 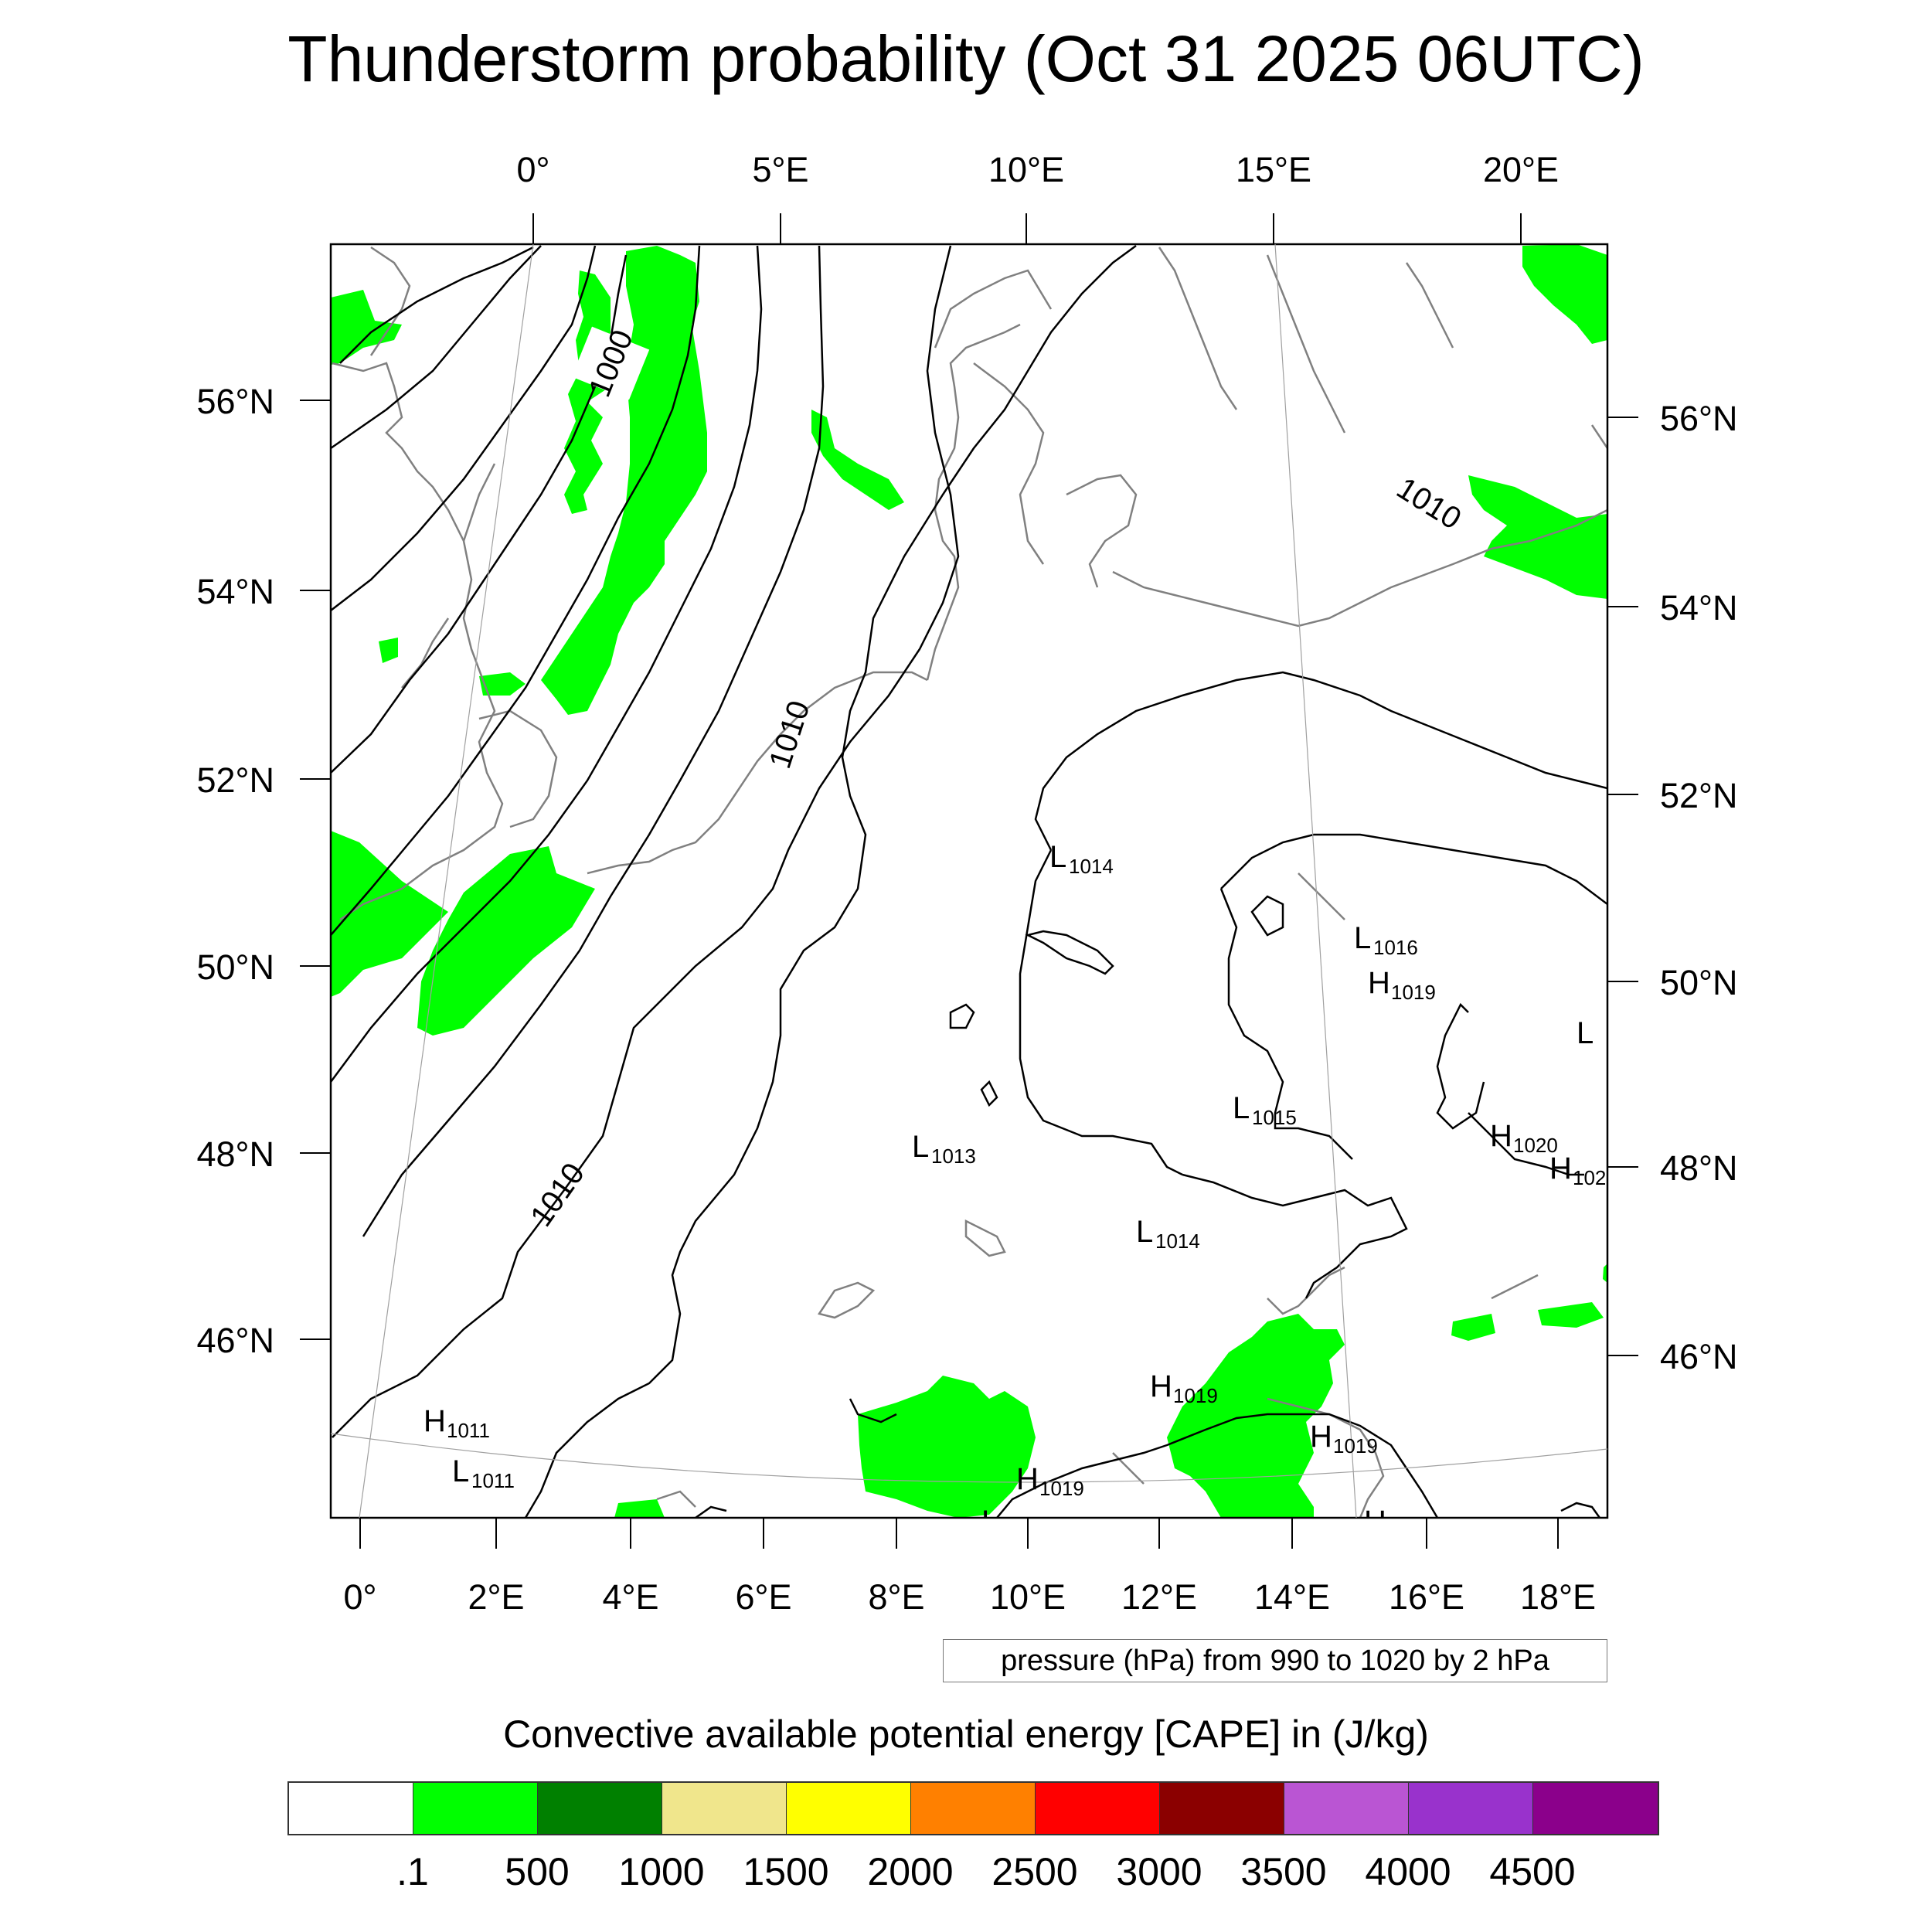 What do you see at coordinates (1699, 1356) in the screenshot?
I see `right-lat-label: 46°N` at bounding box center [1699, 1356].